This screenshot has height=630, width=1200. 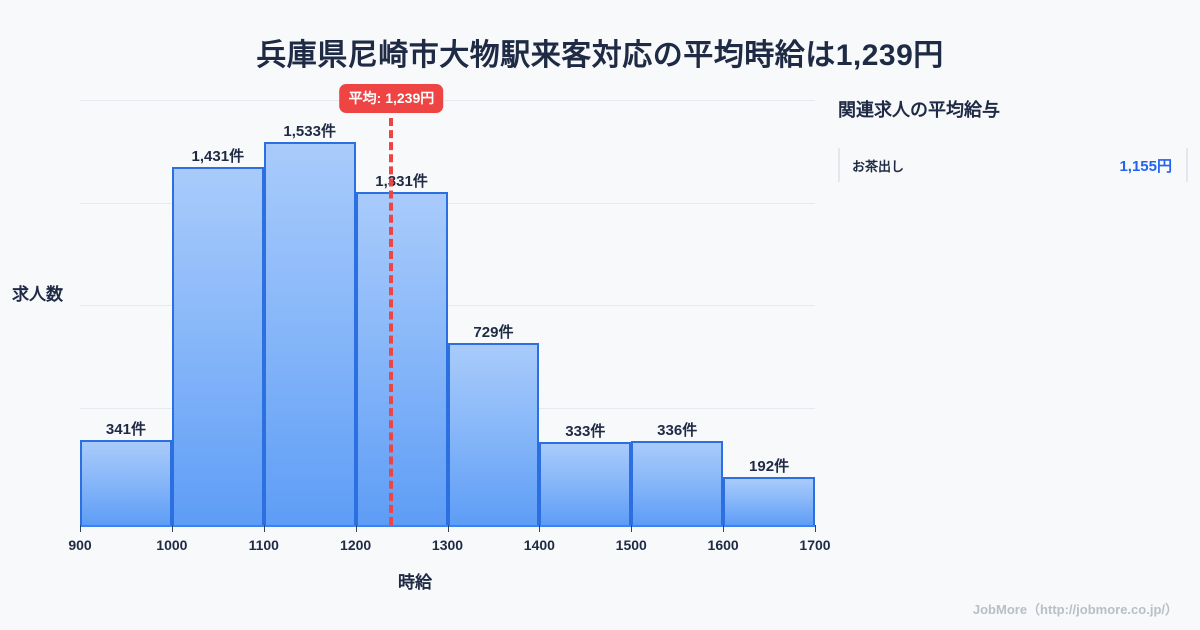 I want to click on related-salary-panel: 関連求人の平均給与 お茶出し 1,155円, so click(x=1013, y=139).